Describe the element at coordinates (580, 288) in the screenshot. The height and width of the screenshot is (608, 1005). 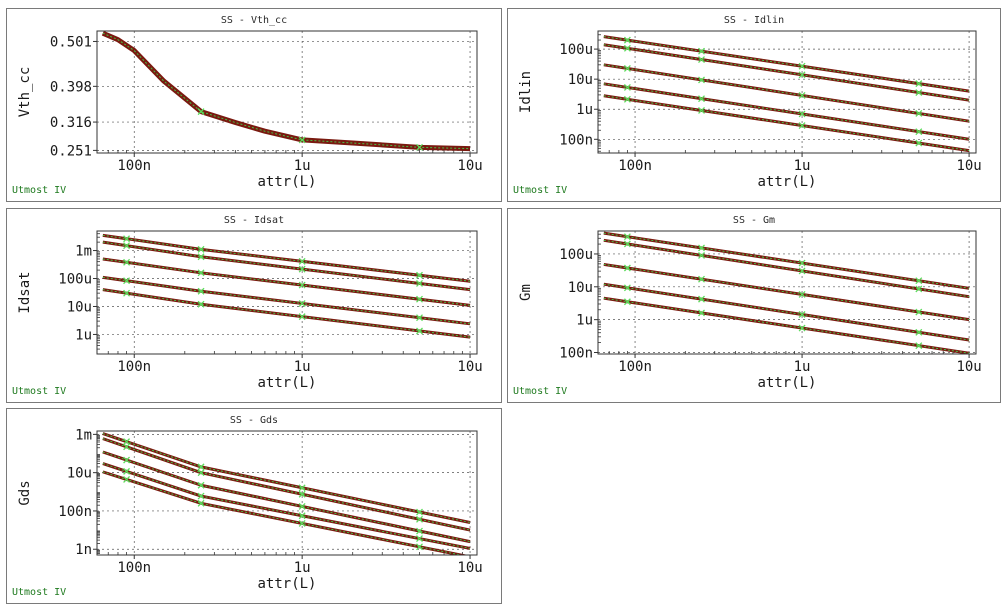
I see `y-tick-label: 10u` at that location.